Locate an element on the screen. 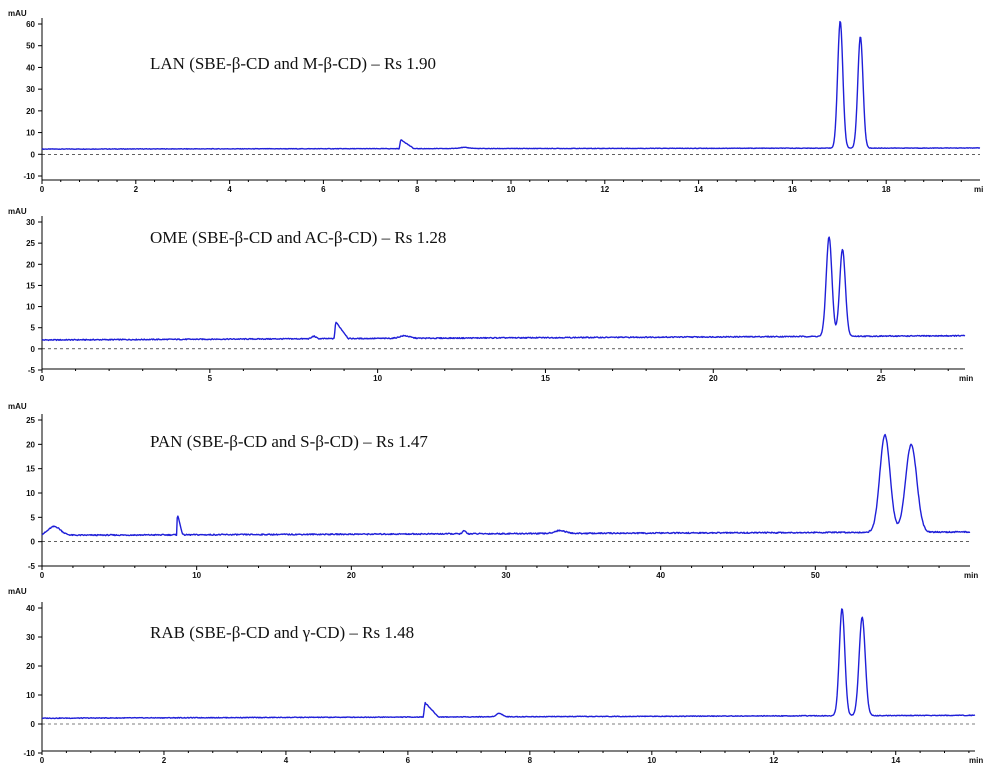 This screenshot has width=983, height=770. panel-title: OME (SBE-β-CD and AC-β-CD) – Rs 1.28 is located at coordinates (298, 237).